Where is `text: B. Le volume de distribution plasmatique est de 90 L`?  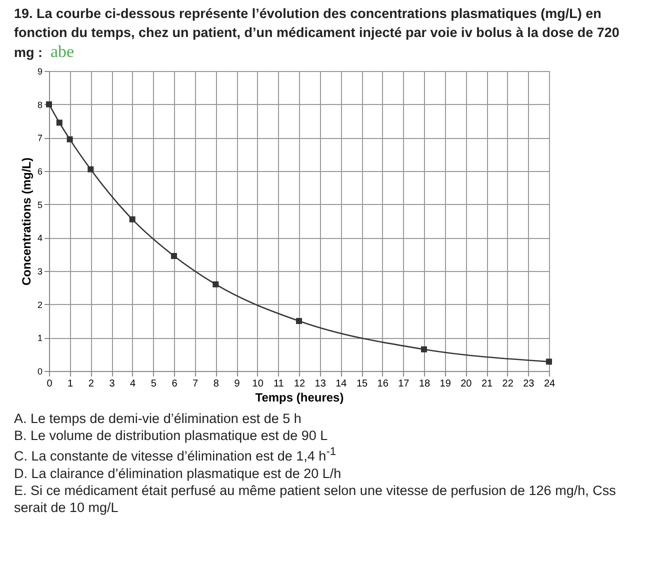 text: B. Le volume de distribution plasmatique est de 90 L is located at coordinates (171, 435).